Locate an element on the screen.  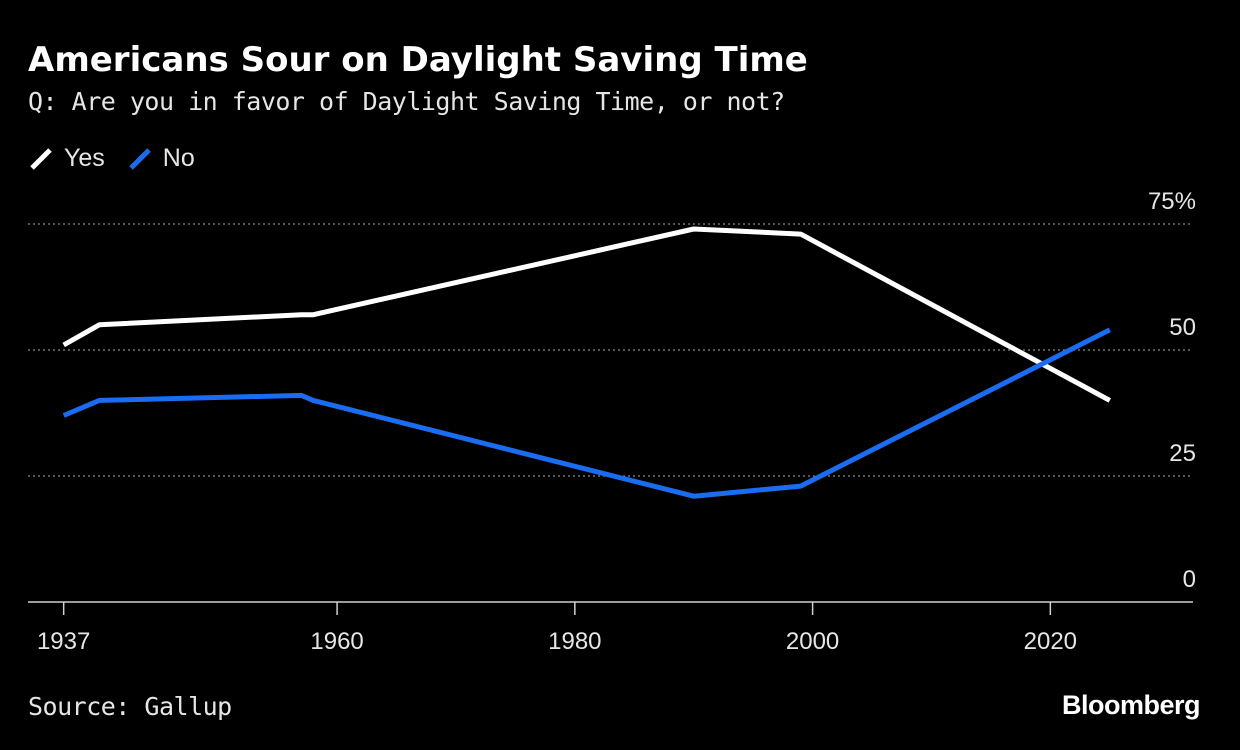
legend-item-yes: Yes is located at coordinates (66, 158).